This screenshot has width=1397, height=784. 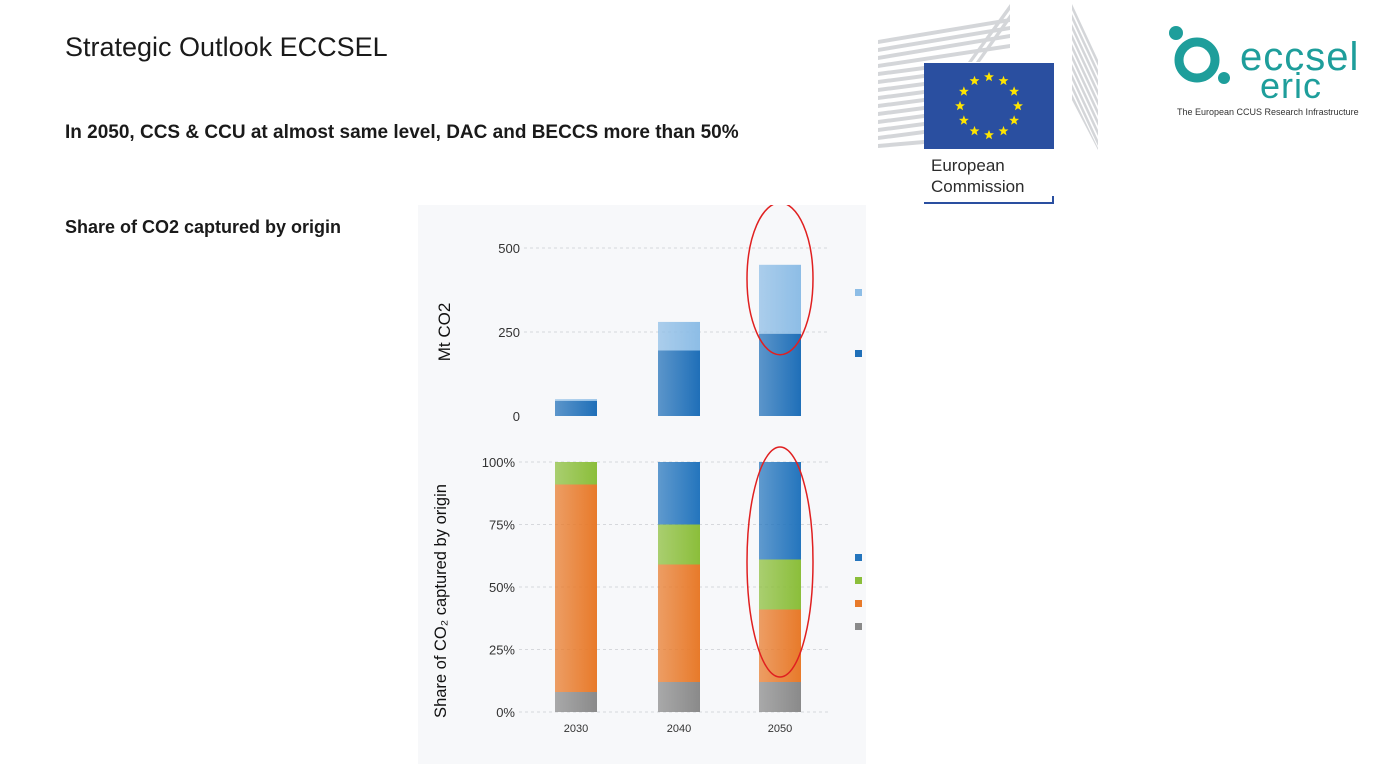 What do you see at coordinates (1197, 60) in the screenshot?
I see `eccsel-ring-icon` at bounding box center [1197, 60].